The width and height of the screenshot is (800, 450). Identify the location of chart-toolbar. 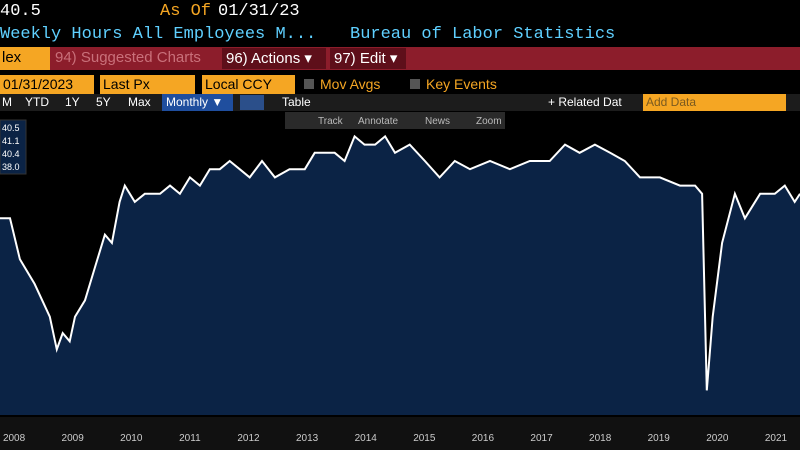
(395, 120).